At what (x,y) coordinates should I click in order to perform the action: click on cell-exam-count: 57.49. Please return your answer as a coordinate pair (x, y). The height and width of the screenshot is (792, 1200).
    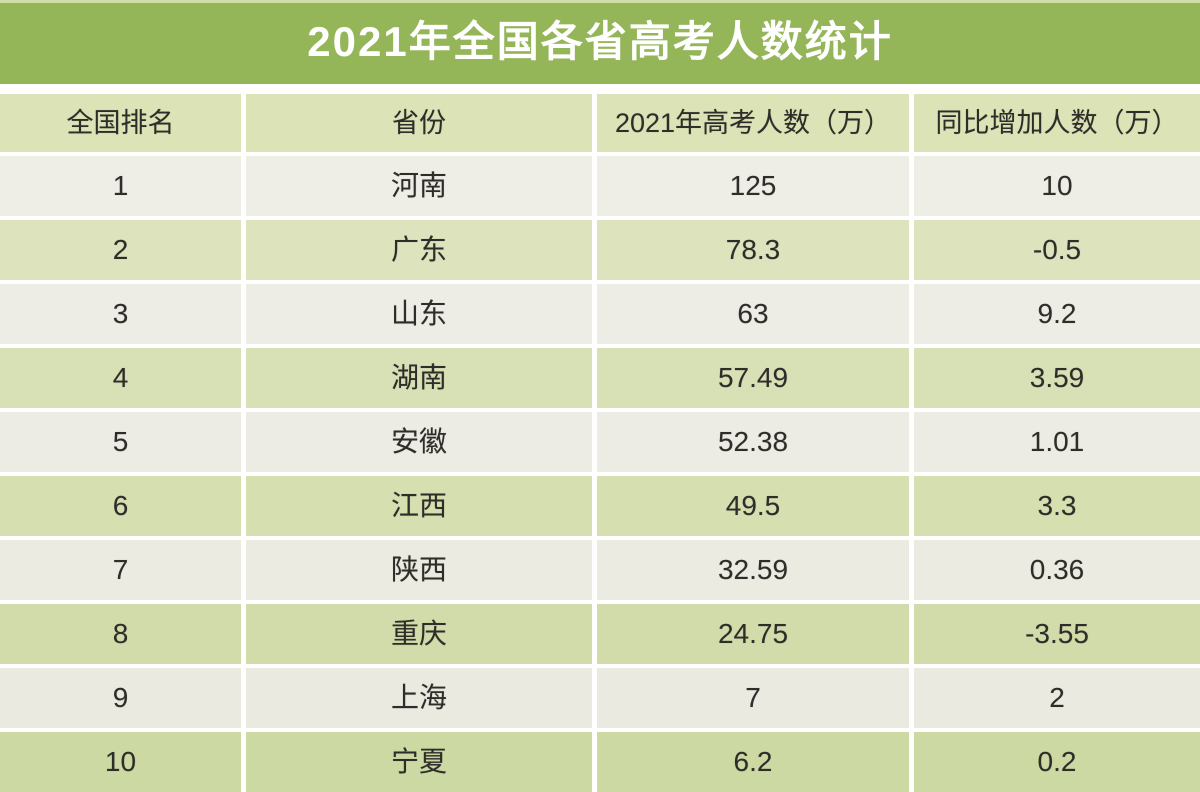
    Looking at the image, I should click on (753, 378).